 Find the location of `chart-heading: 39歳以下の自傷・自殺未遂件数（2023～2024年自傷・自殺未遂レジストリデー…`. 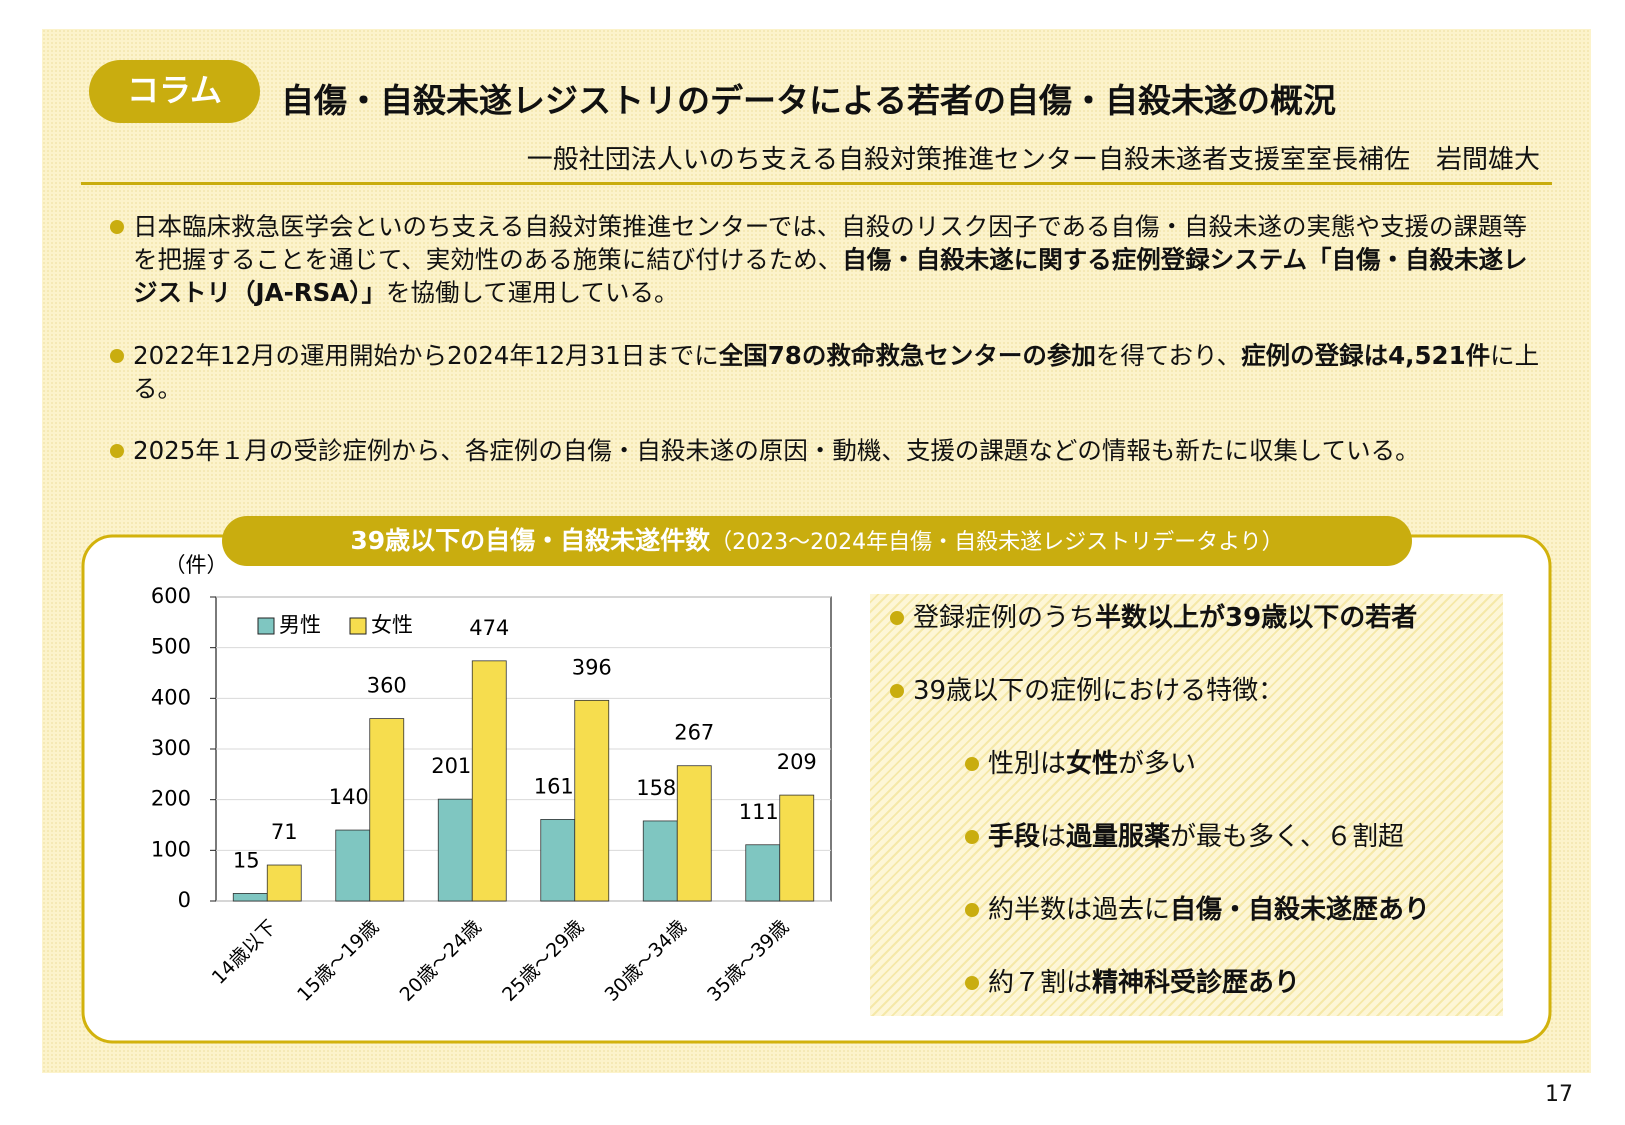

chart-heading: 39歳以下の自傷・自殺未遂件数（2023～2024年自傷・自殺未遂レジストリデー… is located at coordinates (817, 541).